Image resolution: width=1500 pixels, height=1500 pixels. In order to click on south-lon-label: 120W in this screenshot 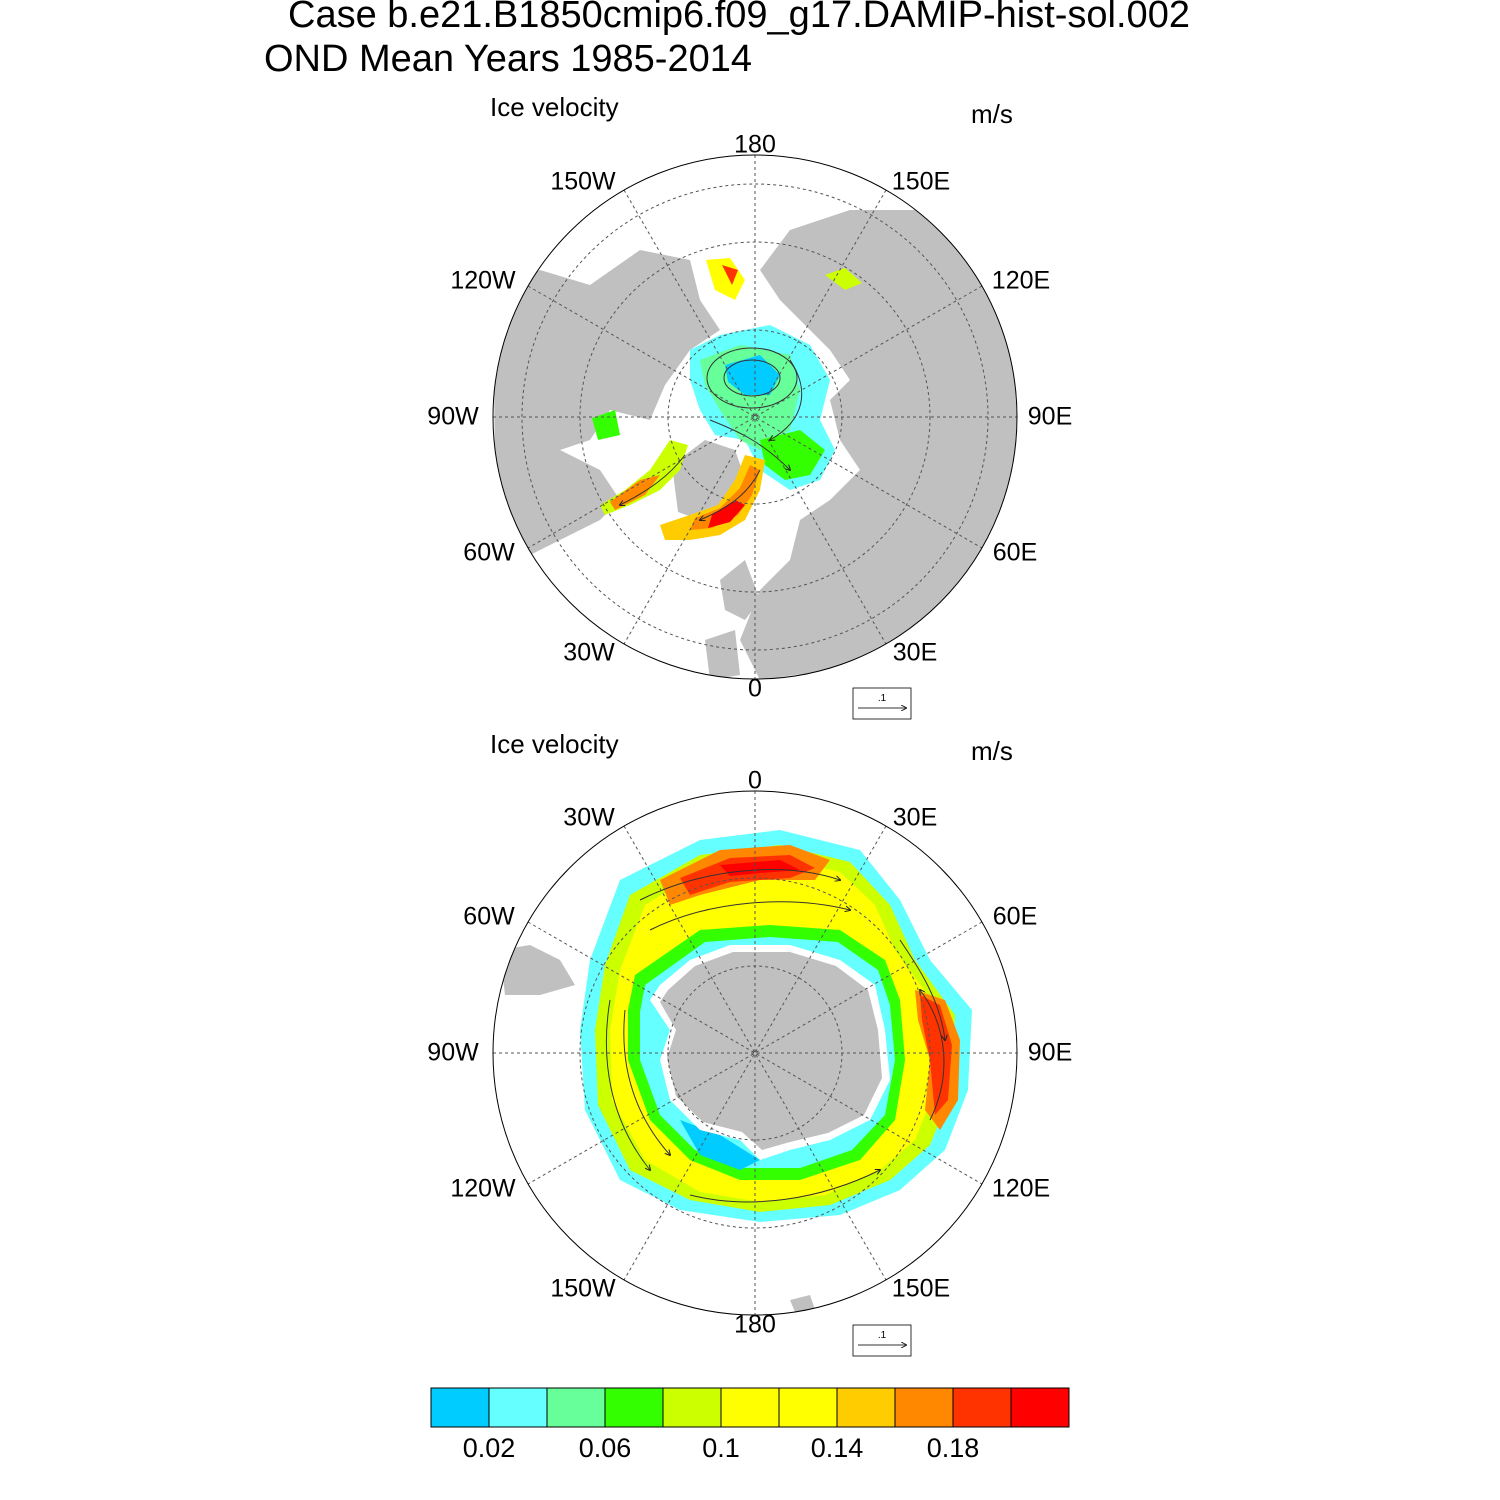, I will do `click(483, 1188)`.